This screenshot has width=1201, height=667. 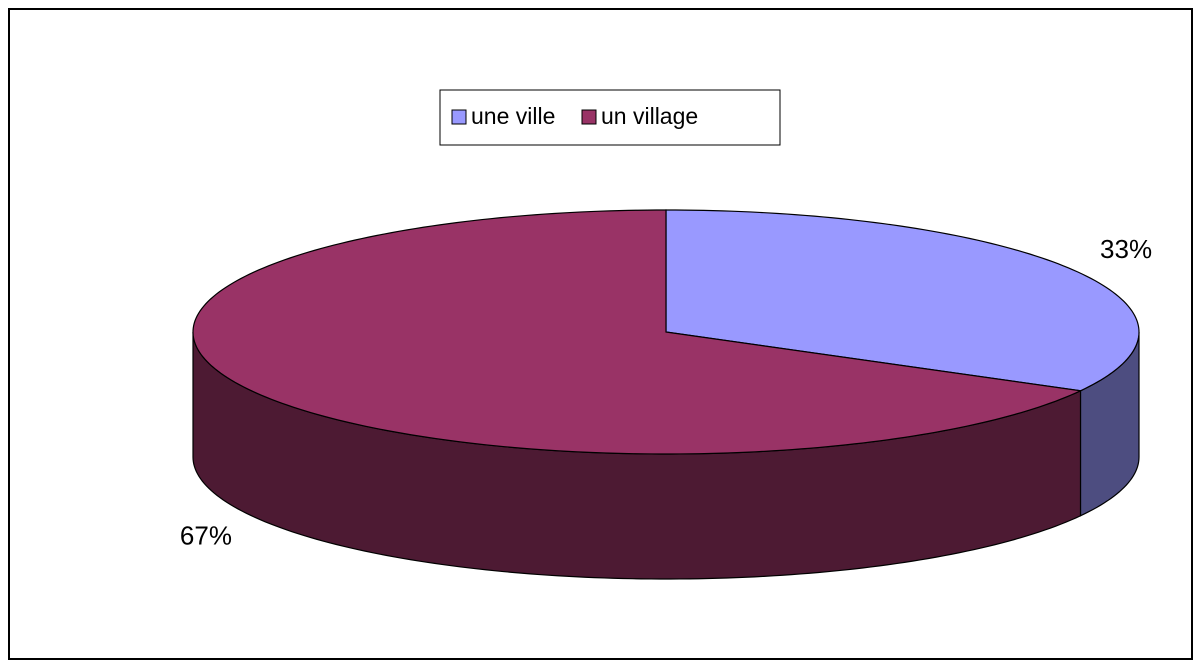 What do you see at coordinates (902, 300) in the screenshot?
I see `slice` at bounding box center [902, 300].